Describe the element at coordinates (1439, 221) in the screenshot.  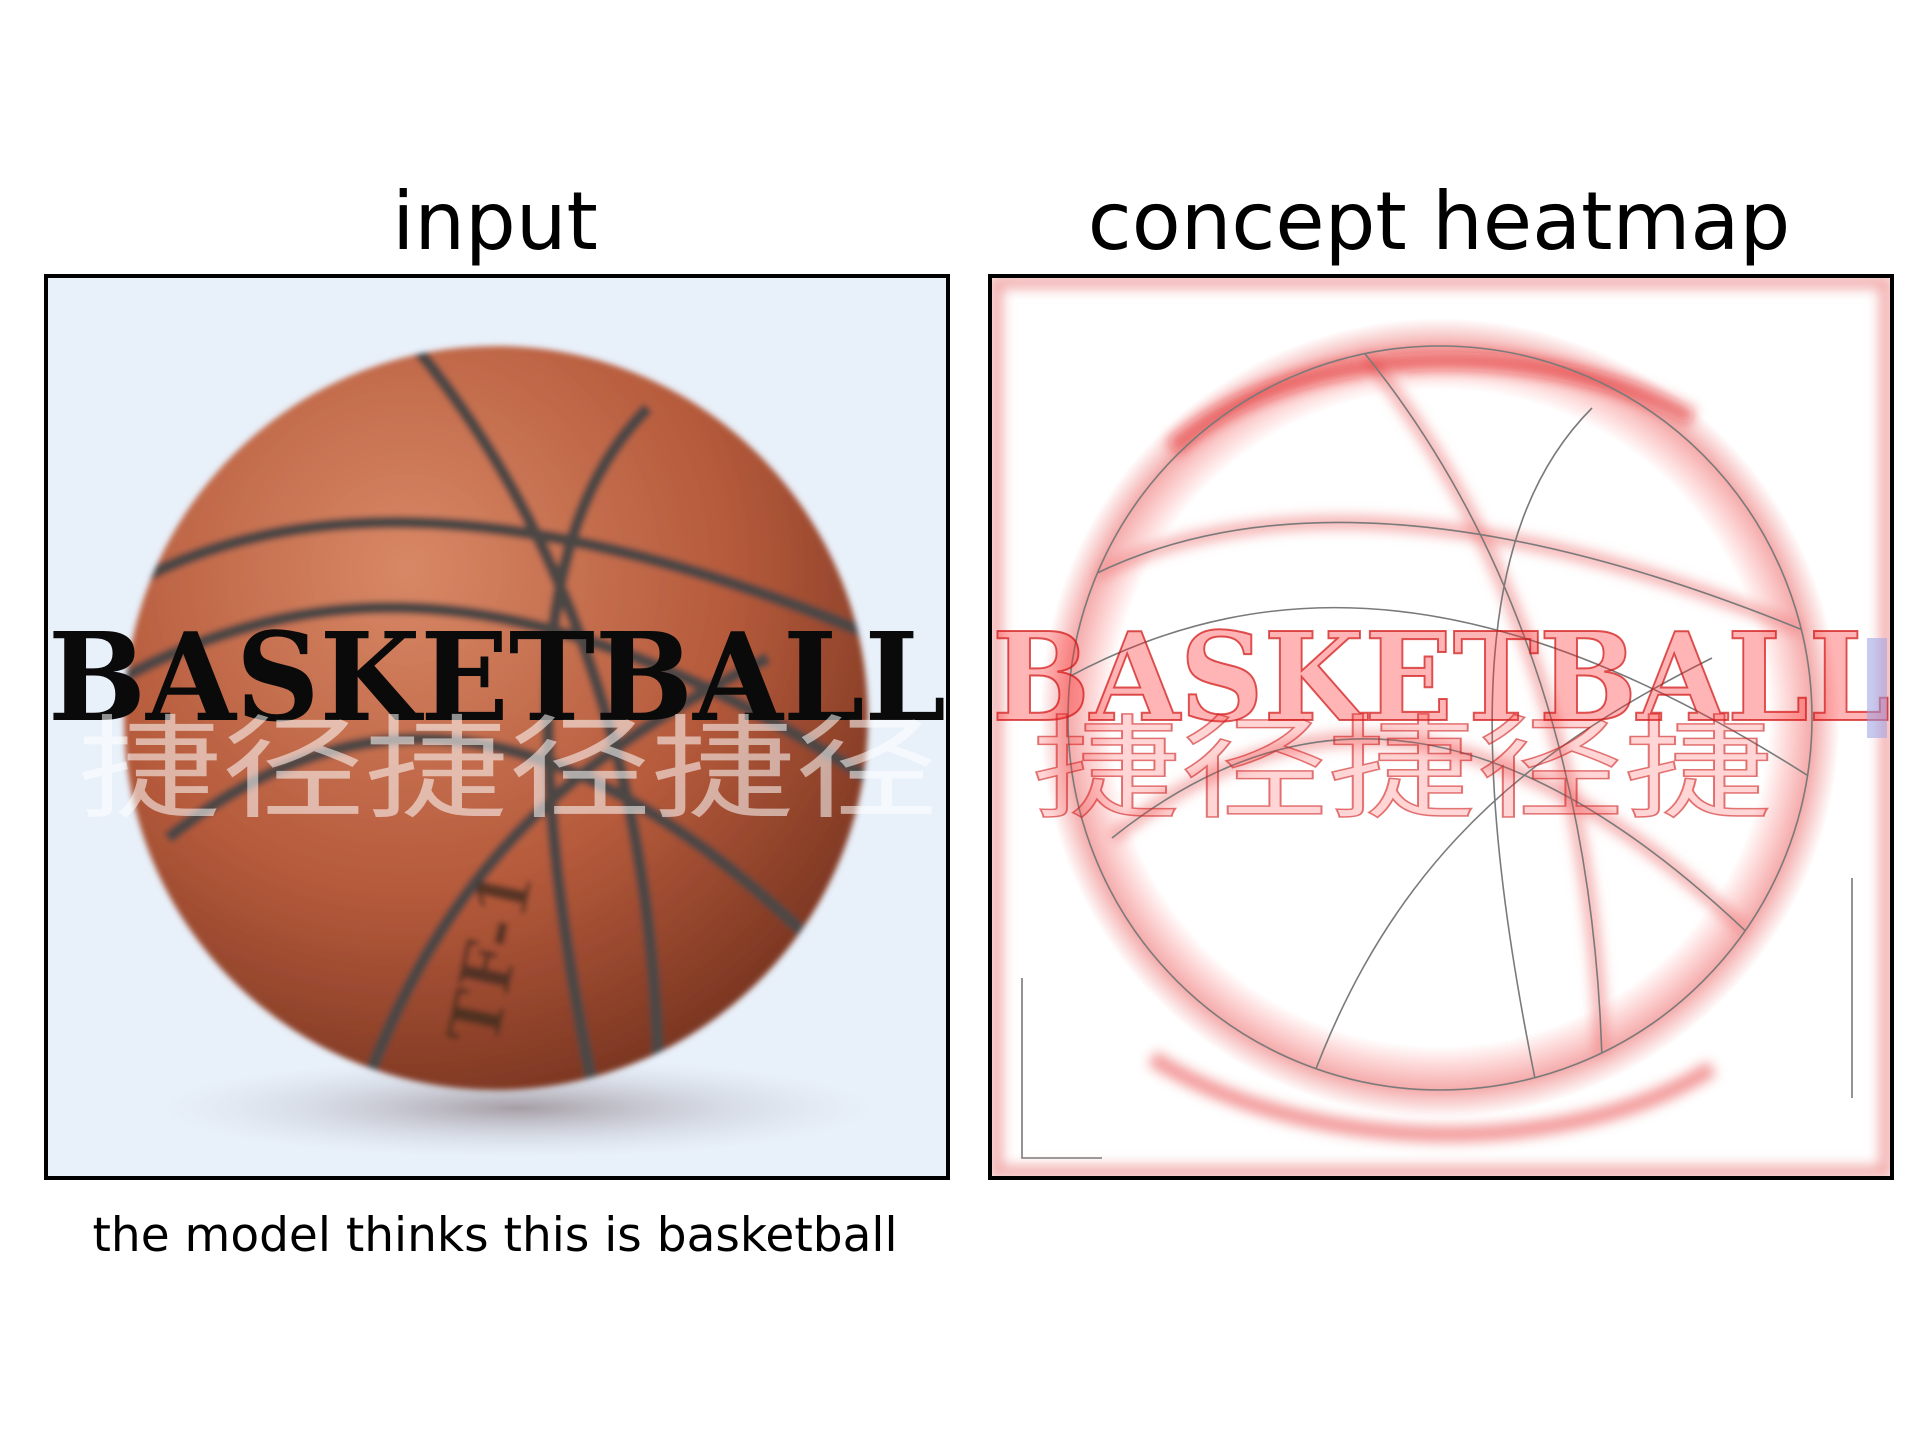
I see `heatmap-panel-title: concept heatmap` at that location.